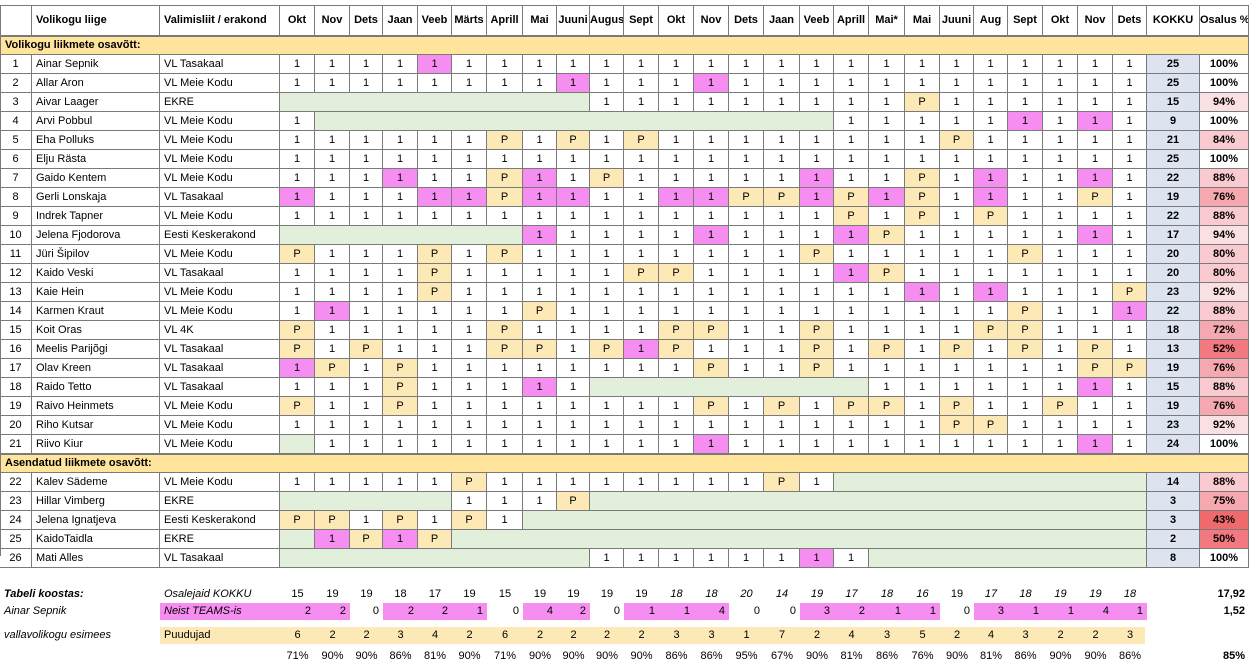 The height and width of the screenshot is (668, 1250). I want to click on section-substitutes: Asendatud liikmete osavõtt:, so click(624, 463).